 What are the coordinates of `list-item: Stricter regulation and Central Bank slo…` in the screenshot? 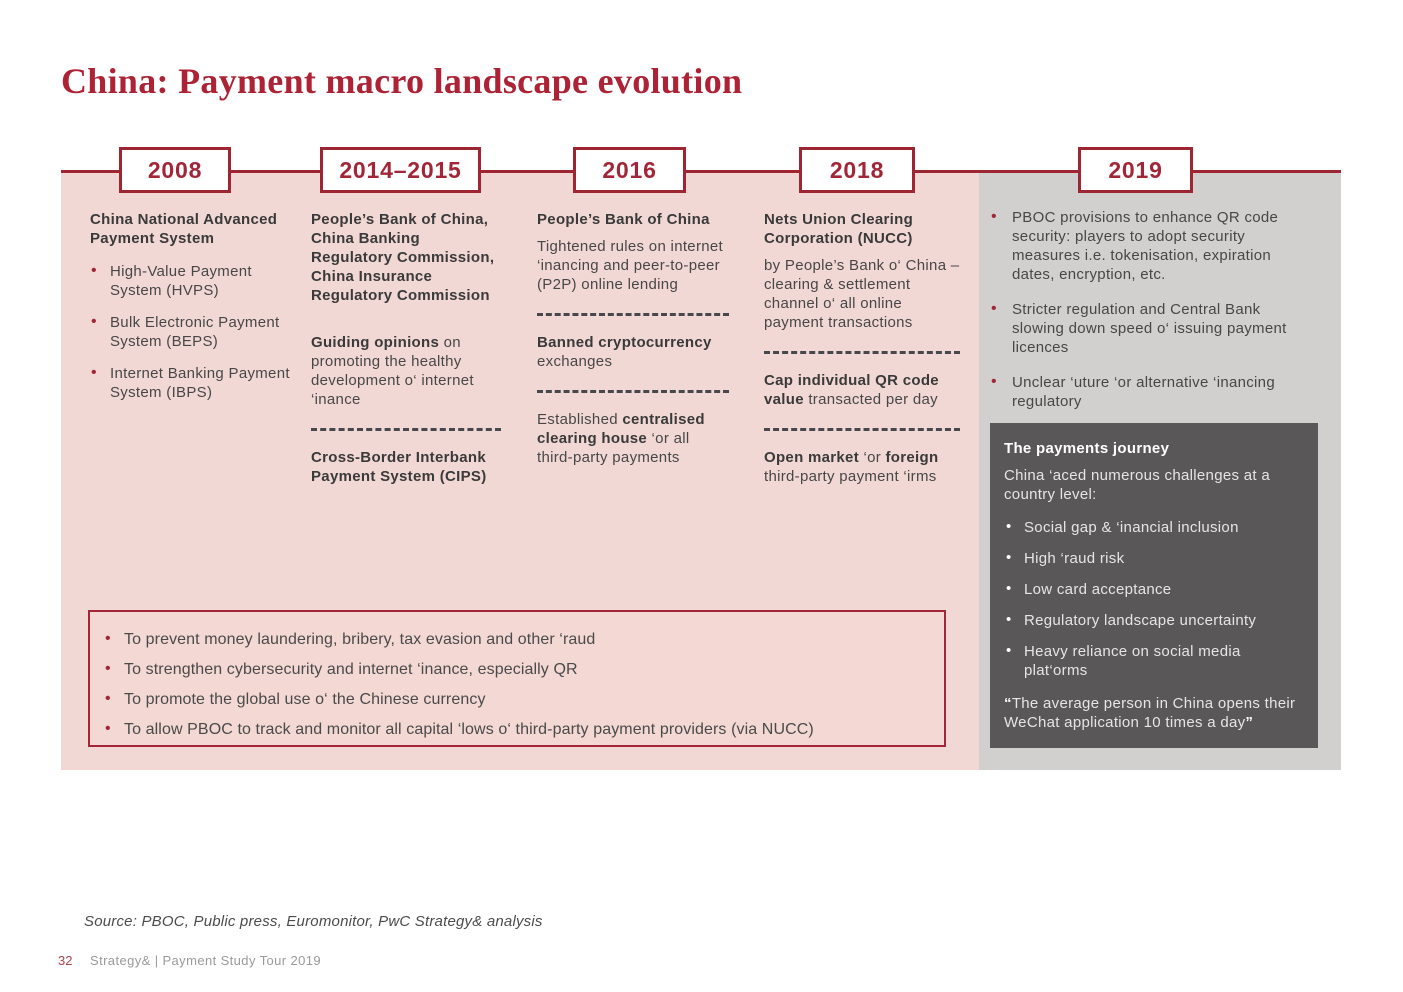 It's located at (1150, 328).